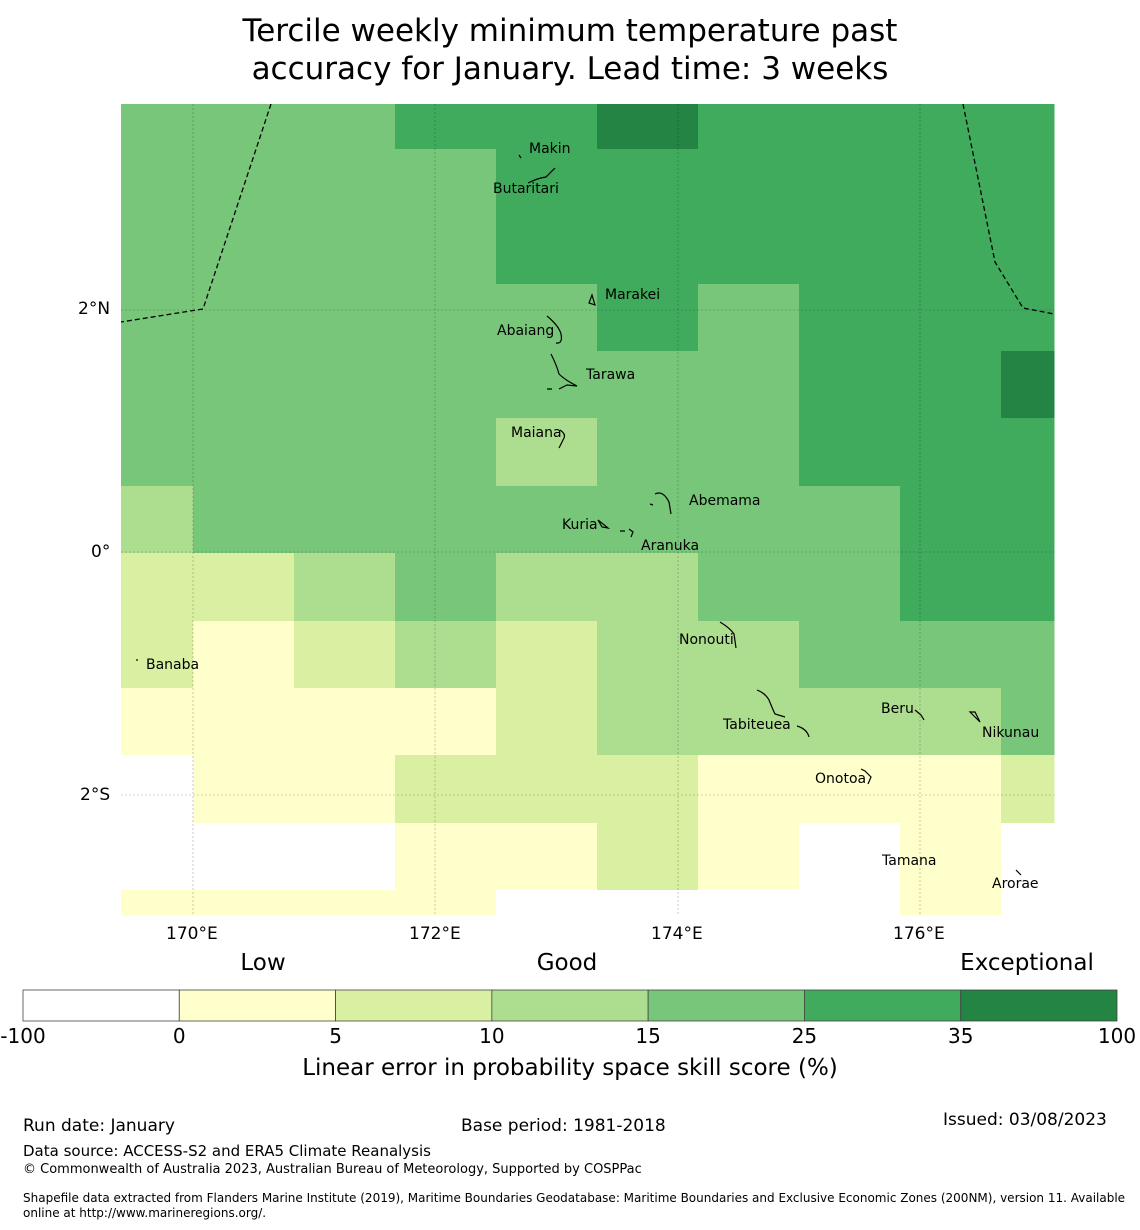 The image size is (1140, 1230). What do you see at coordinates (101, 552) in the screenshot?
I see `lat-tick-0: 0°` at bounding box center [101, 552].